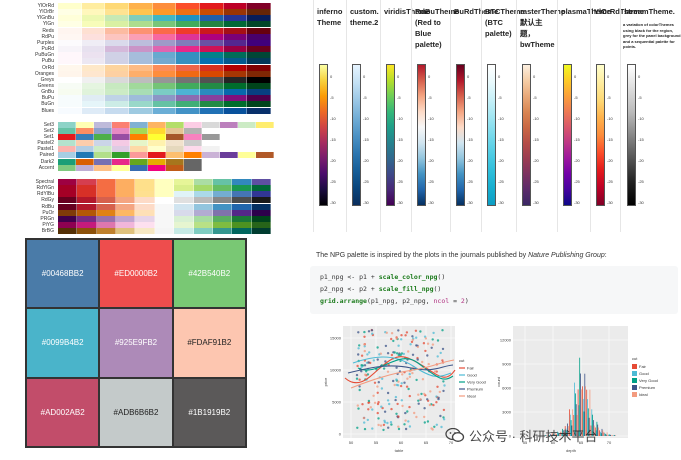 The image size is (681, 460). What do you see at coordinates (336, 370) in the screenshot?
I see `scatter-y-tick: 10000` at bounding box center [336, 370].